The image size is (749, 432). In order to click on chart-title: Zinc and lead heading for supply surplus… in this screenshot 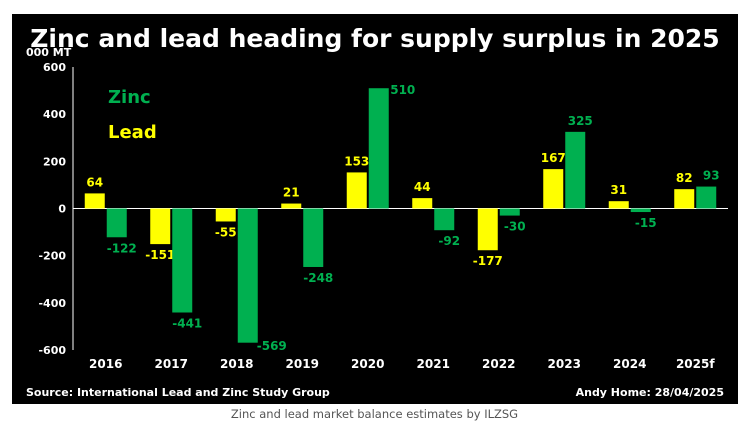, I will do `click(374, 38)`.